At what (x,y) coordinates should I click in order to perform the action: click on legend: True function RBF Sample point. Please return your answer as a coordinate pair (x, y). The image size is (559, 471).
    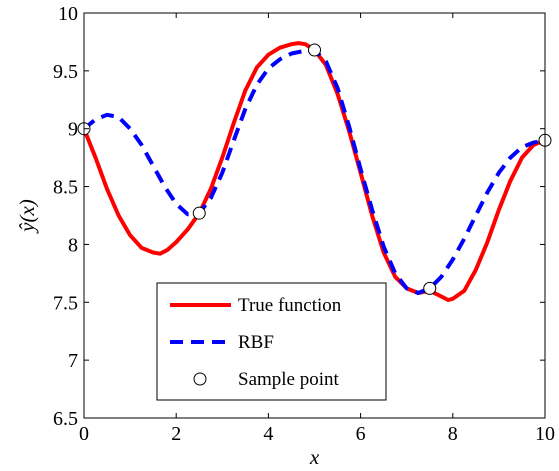
    Looking at the image, I should click on (271, 341).